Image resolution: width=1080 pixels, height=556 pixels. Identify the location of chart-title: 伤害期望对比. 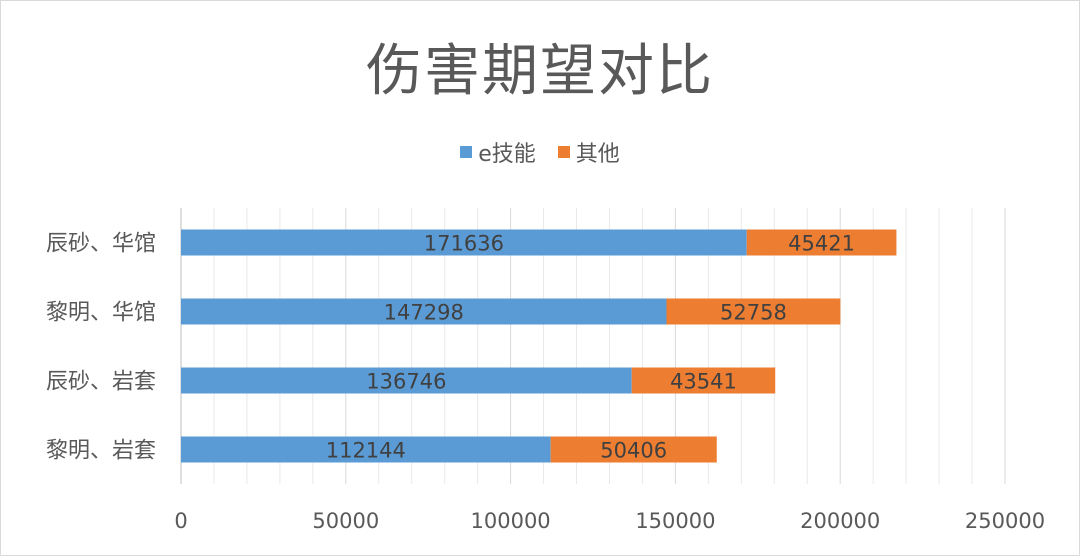
(540, 71).